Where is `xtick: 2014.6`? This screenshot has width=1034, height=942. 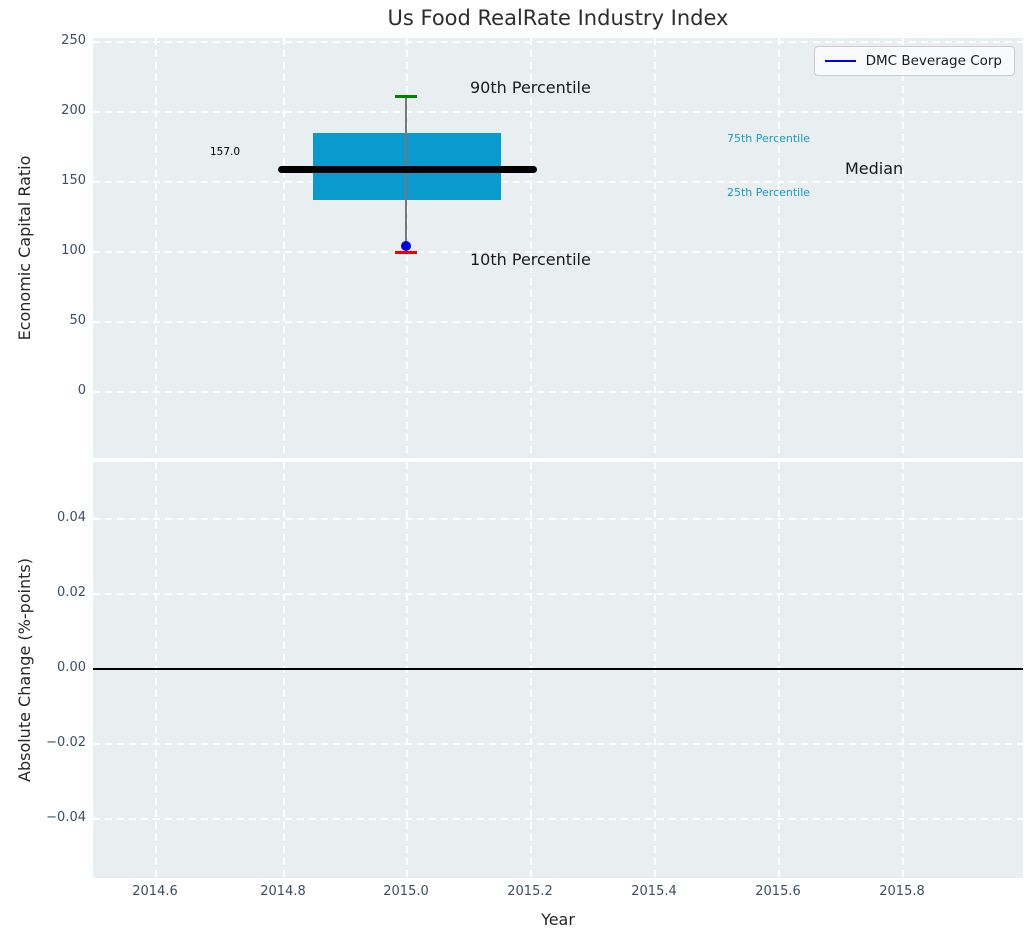
xtick: 2014.6 is located at coordinates (155, 891).